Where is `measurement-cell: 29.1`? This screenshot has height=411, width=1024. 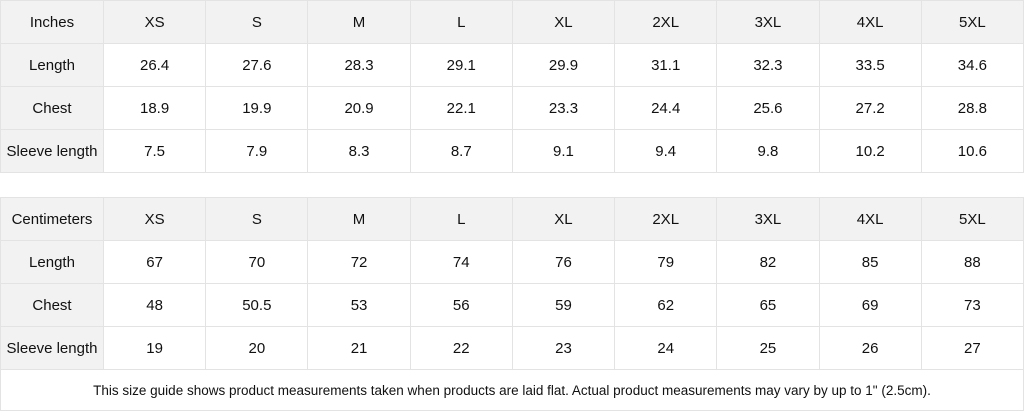 measurement-cell: 29.1 is located at coordinates (461, 65).